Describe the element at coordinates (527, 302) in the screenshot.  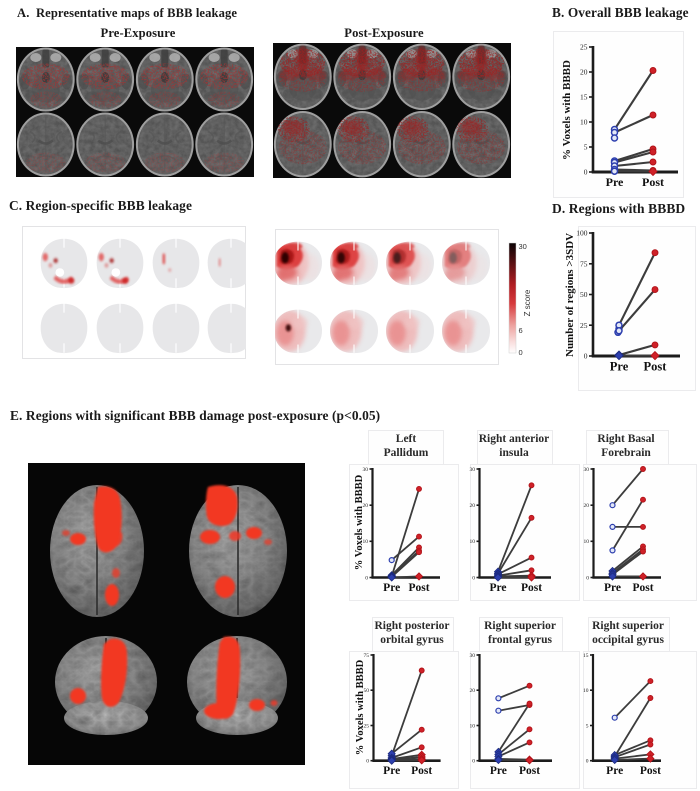
I see `svg-text: Z score` at that location.